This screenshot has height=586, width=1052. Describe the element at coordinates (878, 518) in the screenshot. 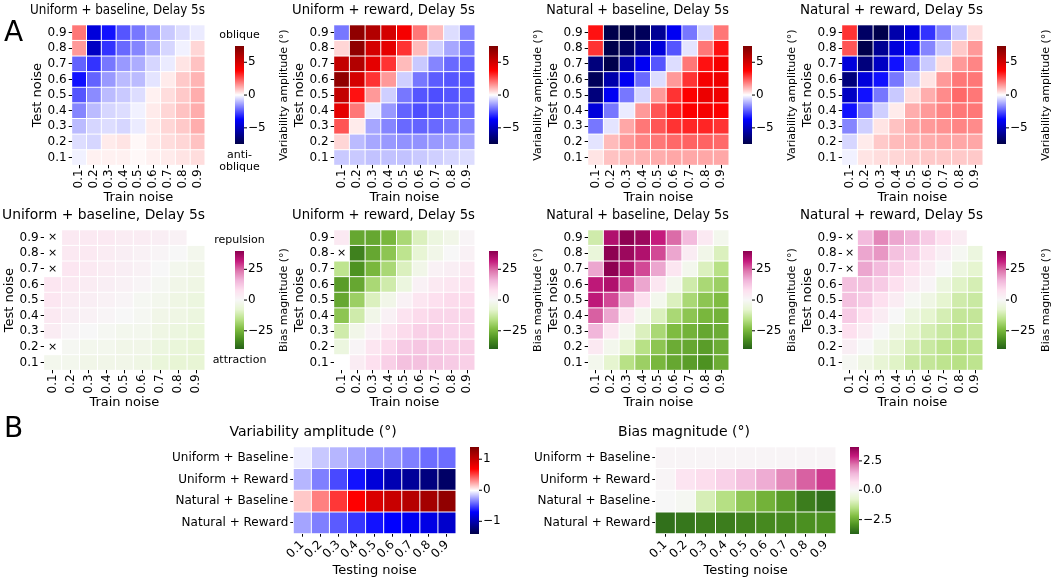

I see `color-bar-label: −2.5` at that location.